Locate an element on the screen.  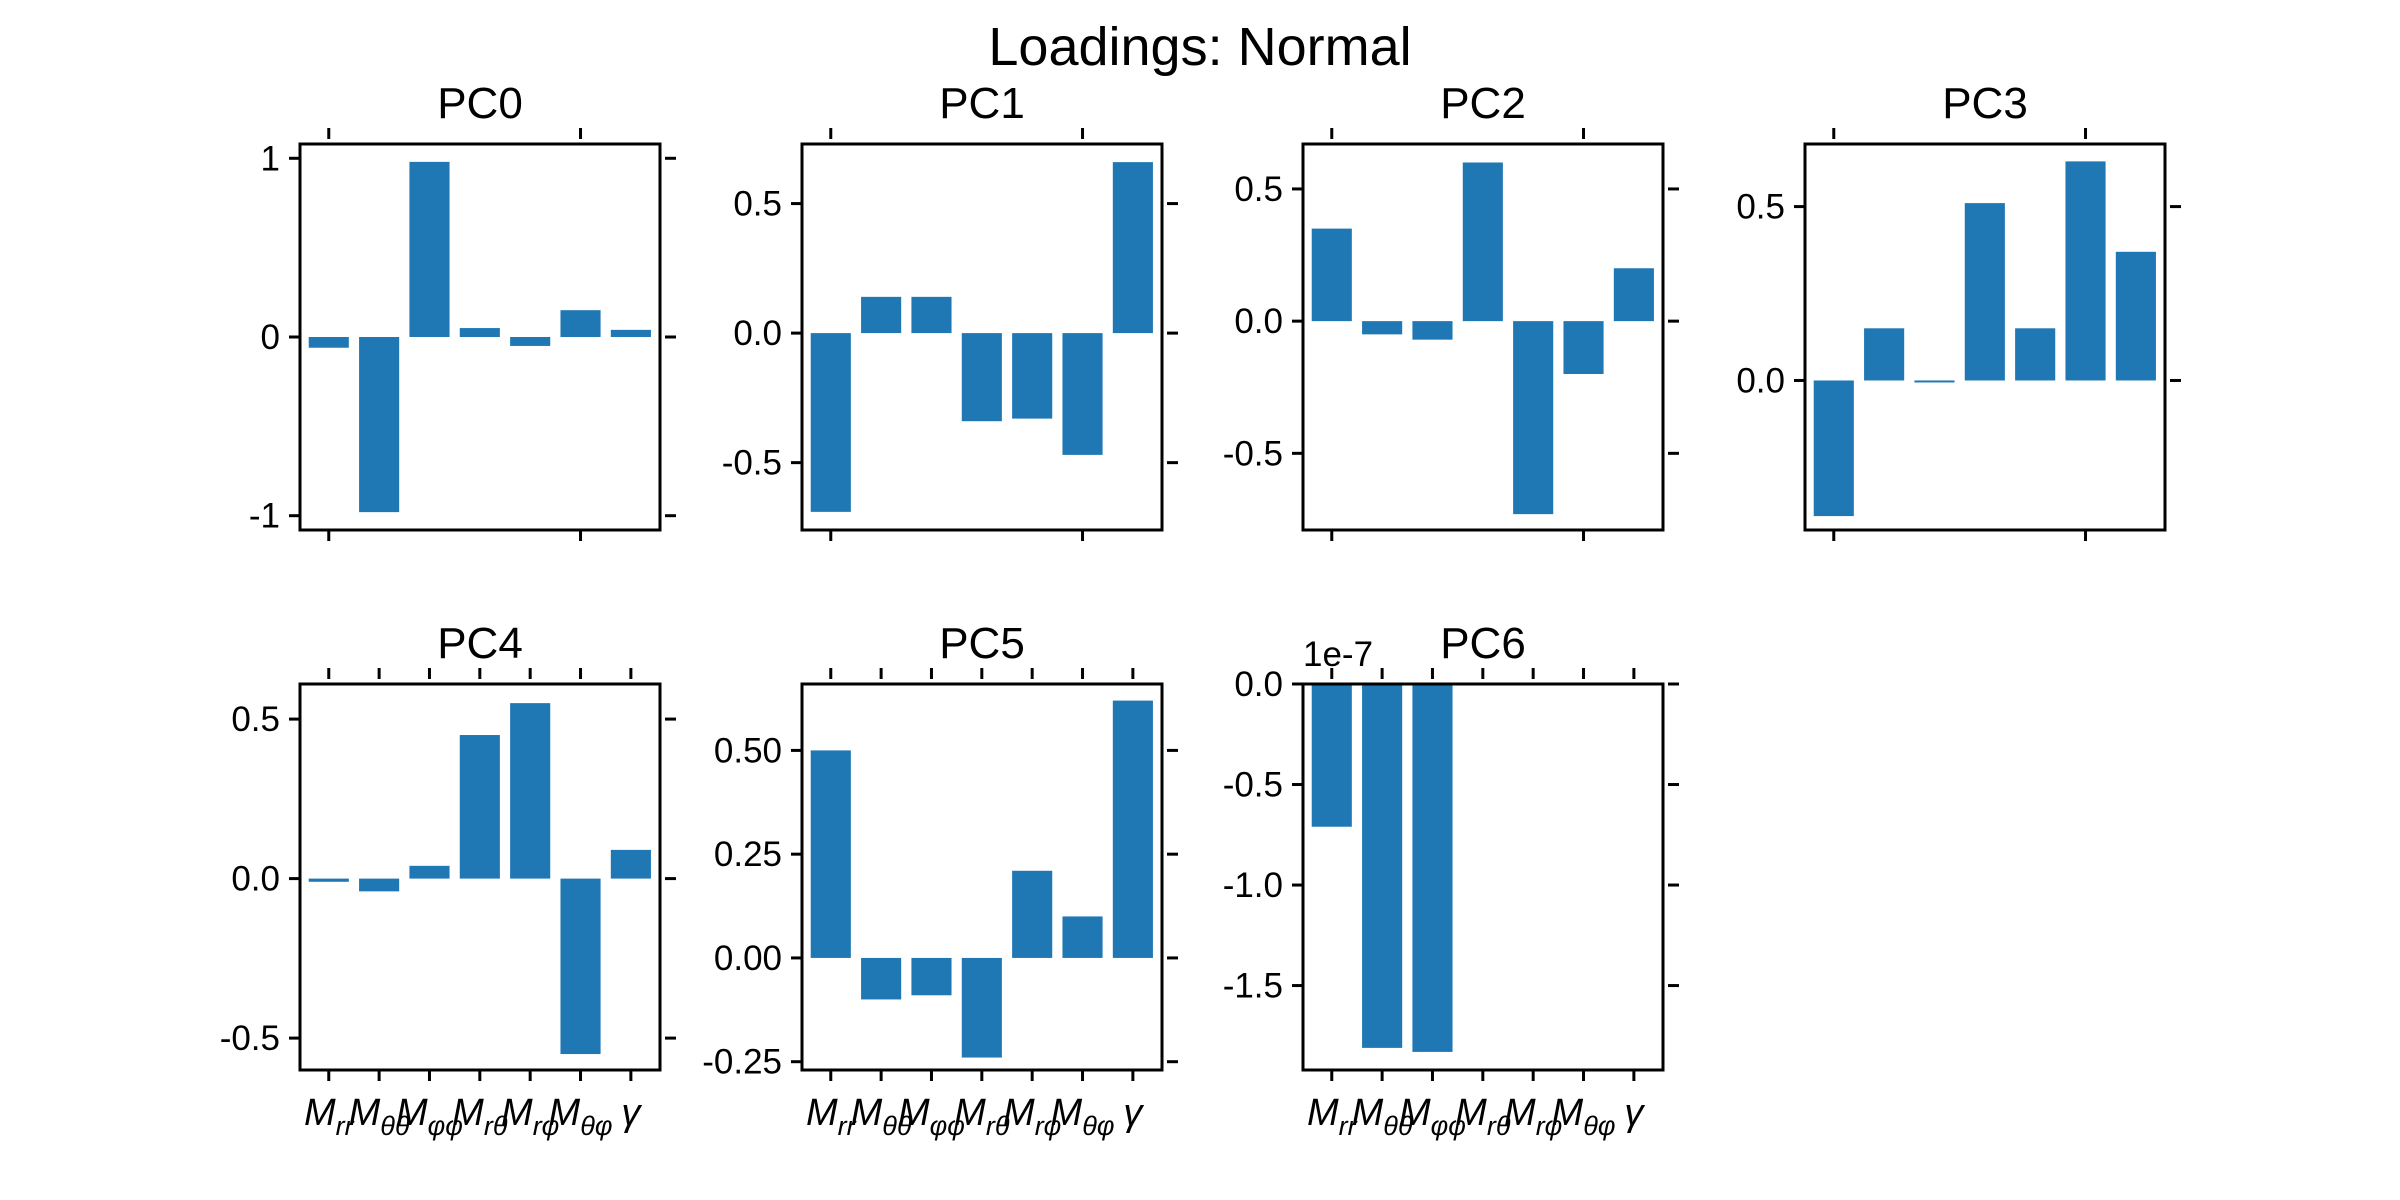
subplot-title: PC4 is located at coordinates (480, 643).